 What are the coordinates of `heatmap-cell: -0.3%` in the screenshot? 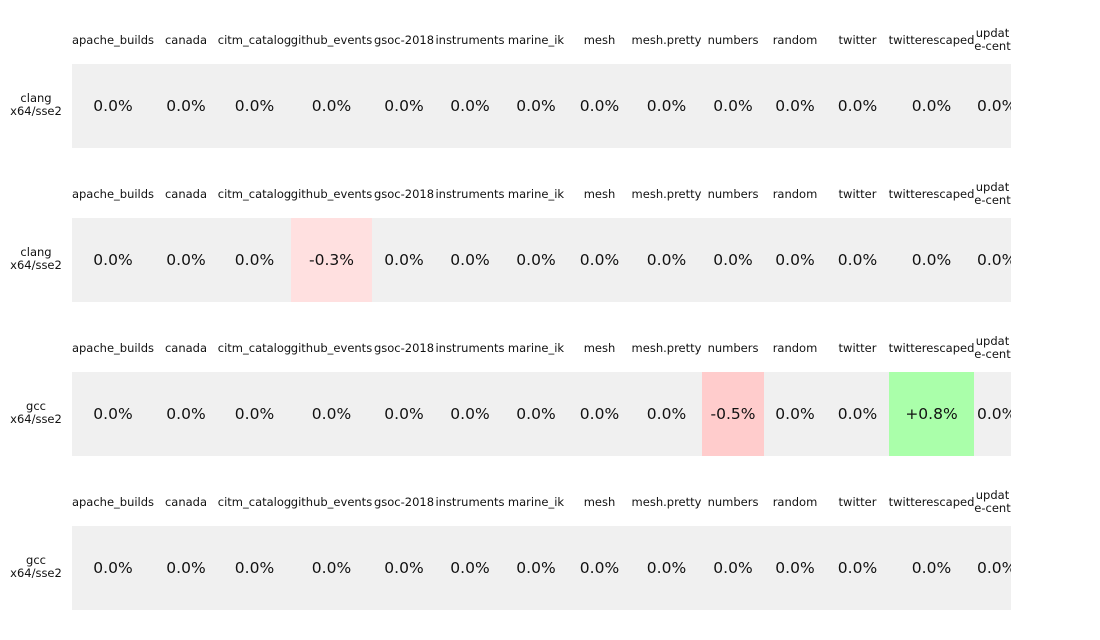 It's located at (331, 260).